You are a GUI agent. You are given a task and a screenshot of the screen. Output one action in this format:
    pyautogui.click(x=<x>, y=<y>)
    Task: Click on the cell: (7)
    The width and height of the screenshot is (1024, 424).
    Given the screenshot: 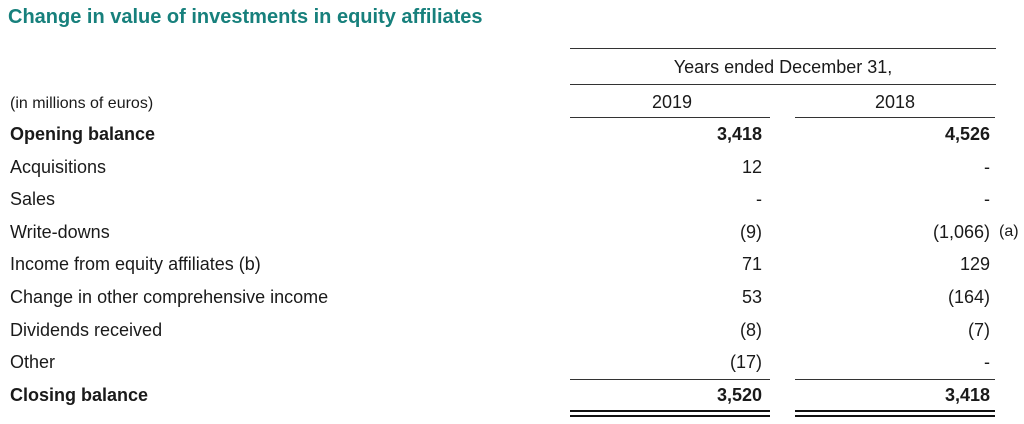 What is the action you would take?
    pyautogui.click(x=979, y=329)
    